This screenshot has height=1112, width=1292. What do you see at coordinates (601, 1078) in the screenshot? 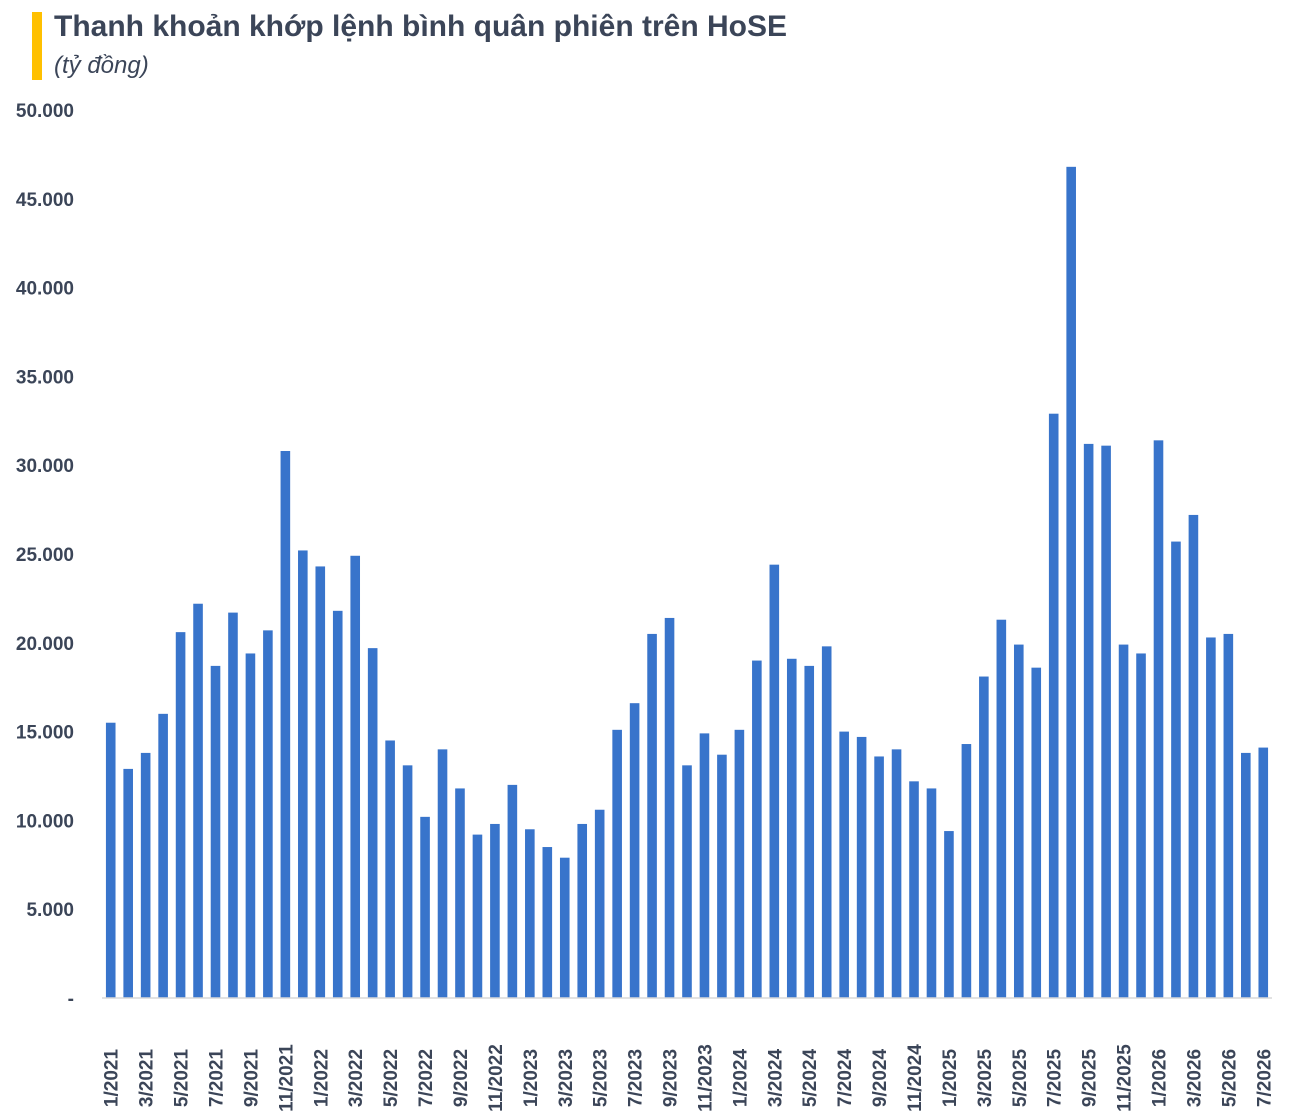
I see `x-tick-label: 5/2023` at bounding box center [601, 1078].